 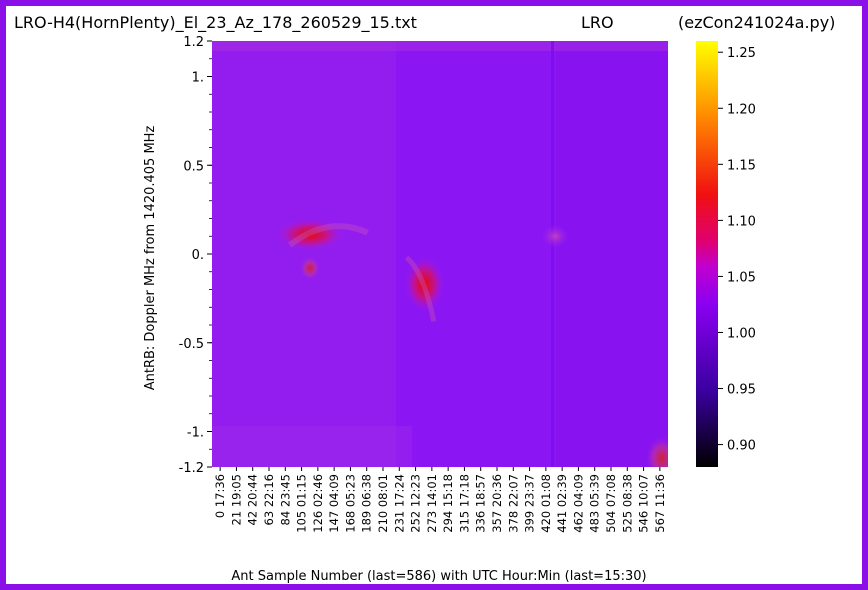 I want to click on colorbar-tick-label: 1.25, so click(x=741, y=53).